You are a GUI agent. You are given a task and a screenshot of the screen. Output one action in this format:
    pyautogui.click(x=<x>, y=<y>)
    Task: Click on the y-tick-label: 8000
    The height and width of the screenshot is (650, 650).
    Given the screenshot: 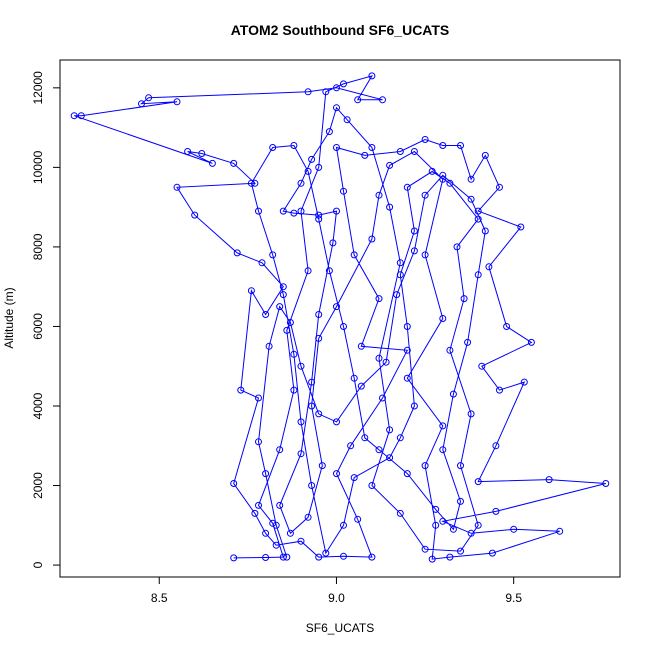 What is the action you would take?
    pyautogui.click(x=38, y=246)
    